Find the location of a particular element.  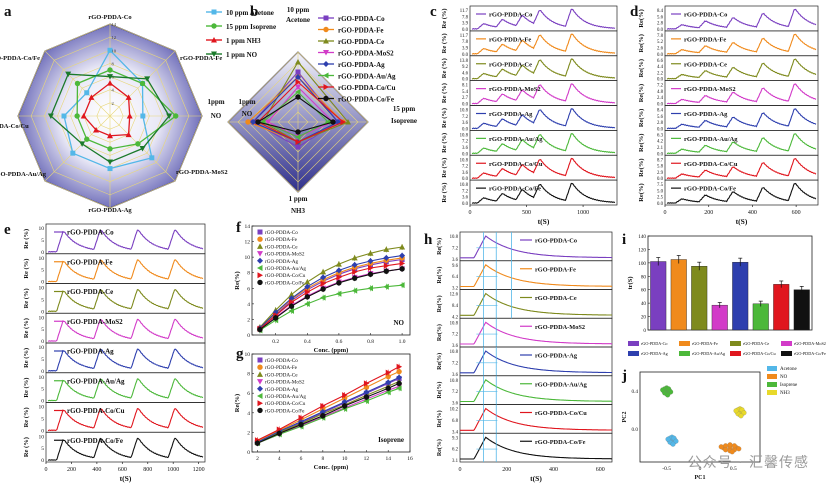

trace-legend-text: rGO-PDDA-MoS2 is located at coordinates (710, 89).